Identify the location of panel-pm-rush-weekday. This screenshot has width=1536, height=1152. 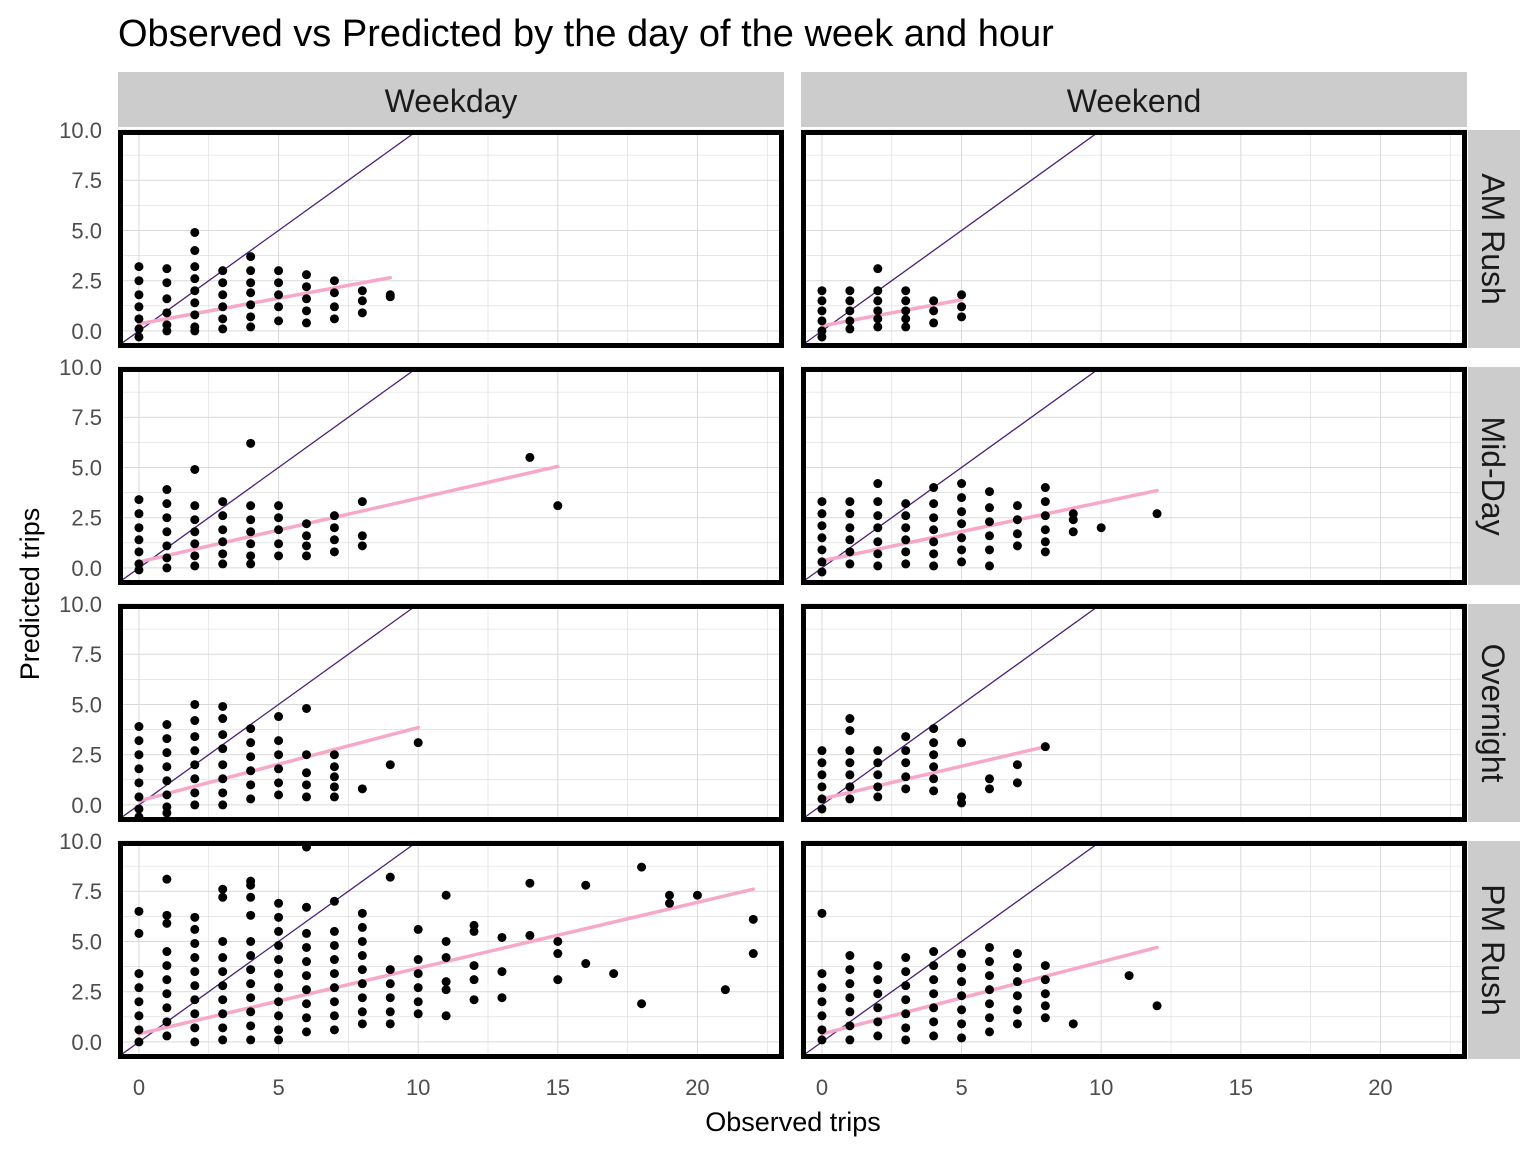
(451, 949).